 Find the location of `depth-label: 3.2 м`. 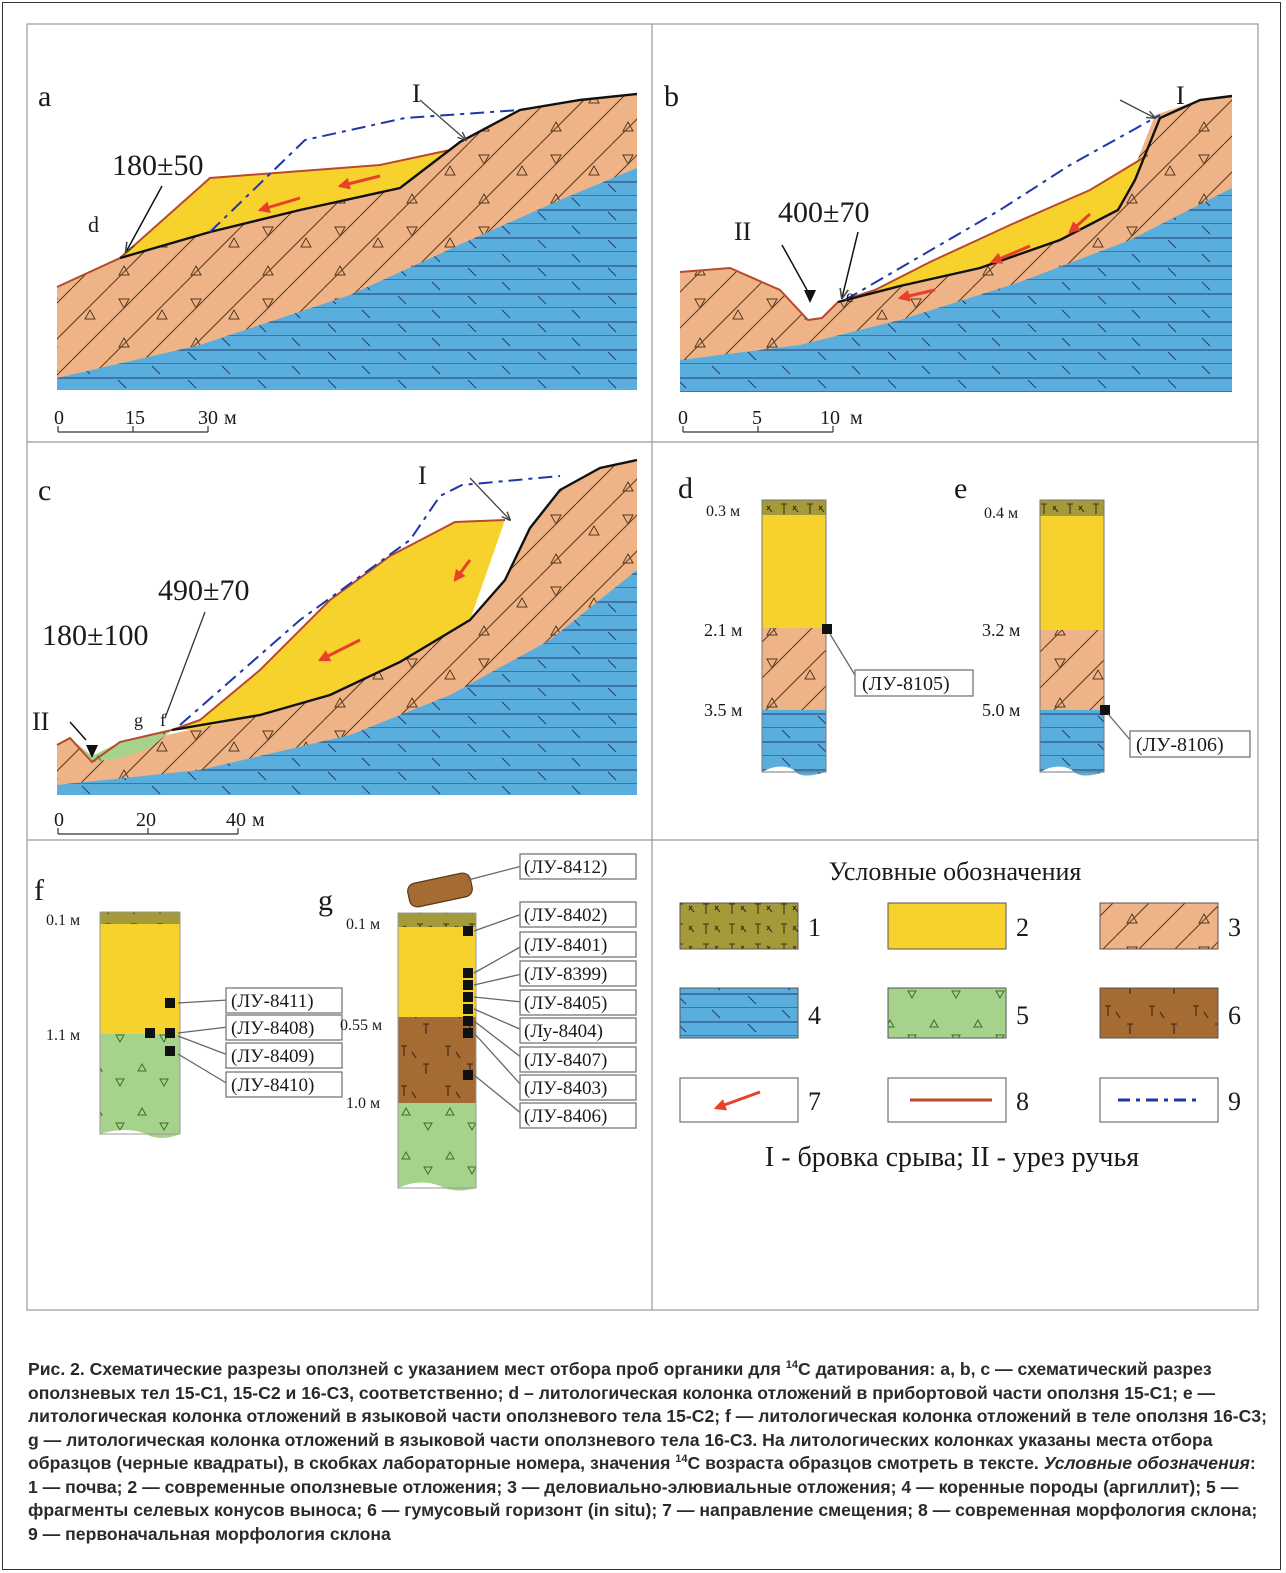

depth-label: 3.2 м is located at coordinates (1001, 630).